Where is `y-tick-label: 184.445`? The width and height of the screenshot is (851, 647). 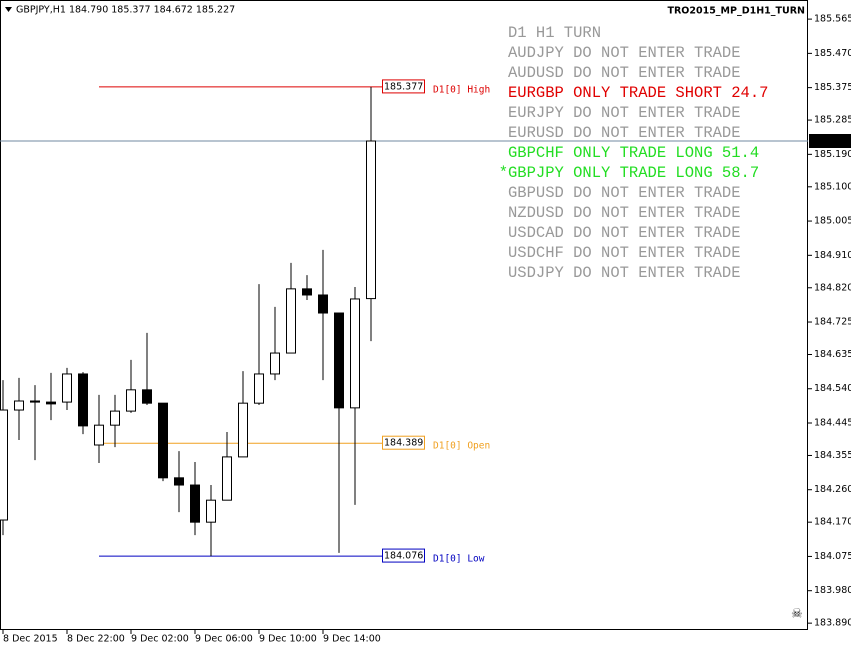
y-tick-label: 184.445 is located at coordinates (832, 423).